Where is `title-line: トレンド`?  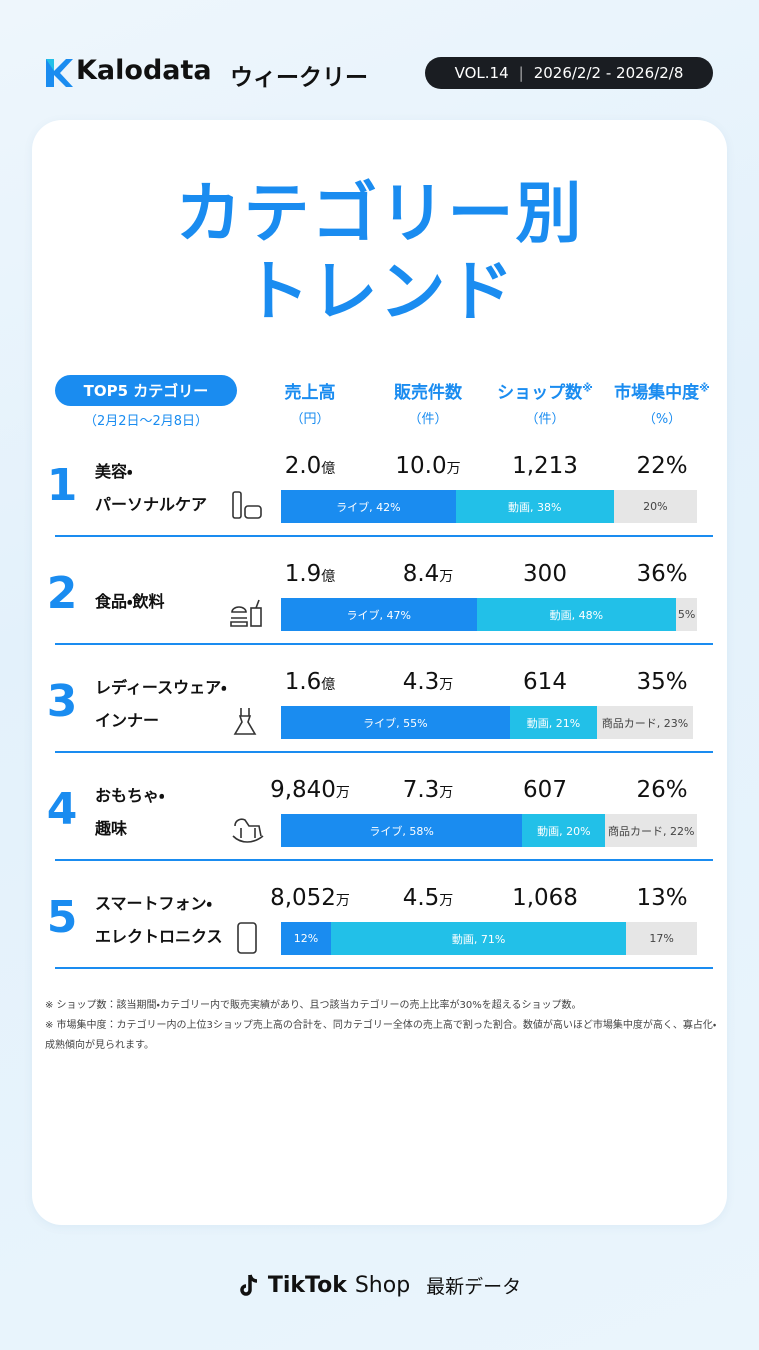 title-line: トレンド is located at coordinates (379, 291).